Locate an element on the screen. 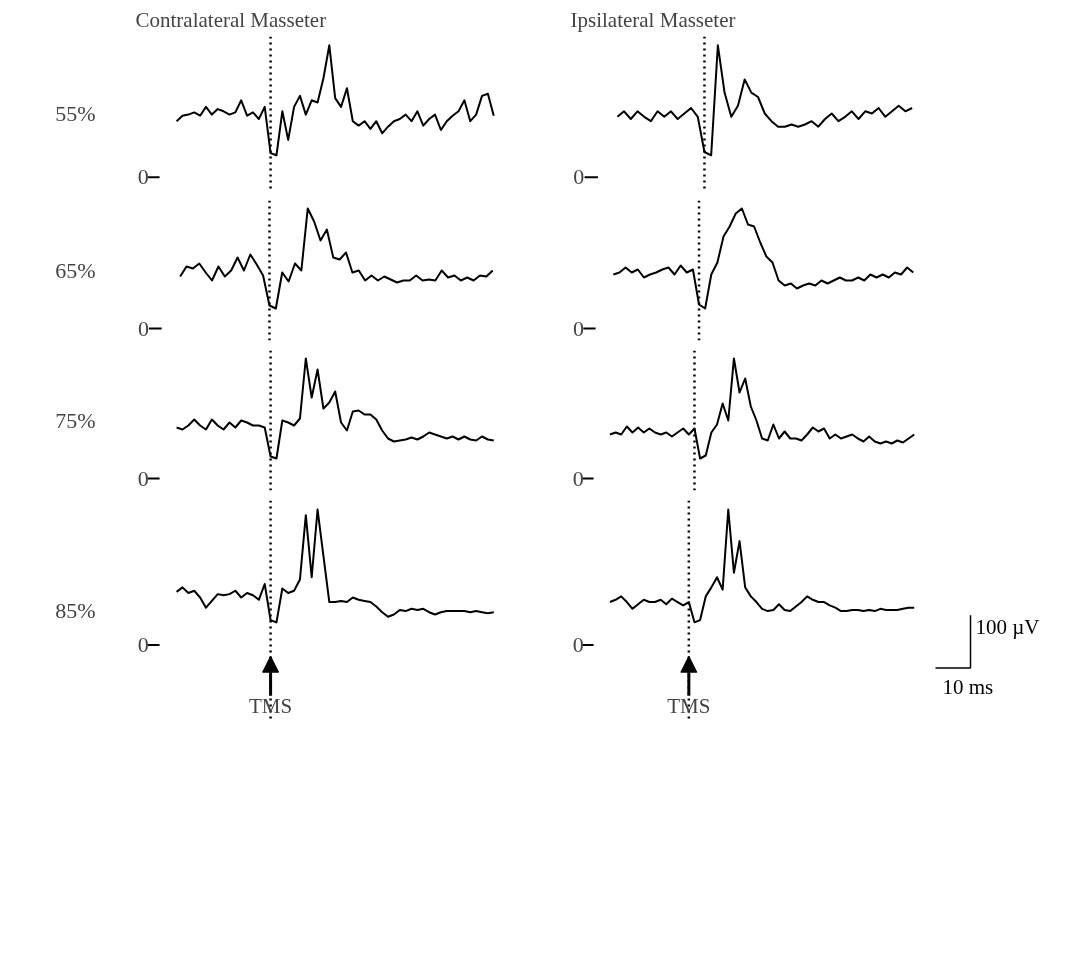 This screenshot has height=975, width=1092. chart-title: Contralateral Masseter is located at coordinates (231, 19).